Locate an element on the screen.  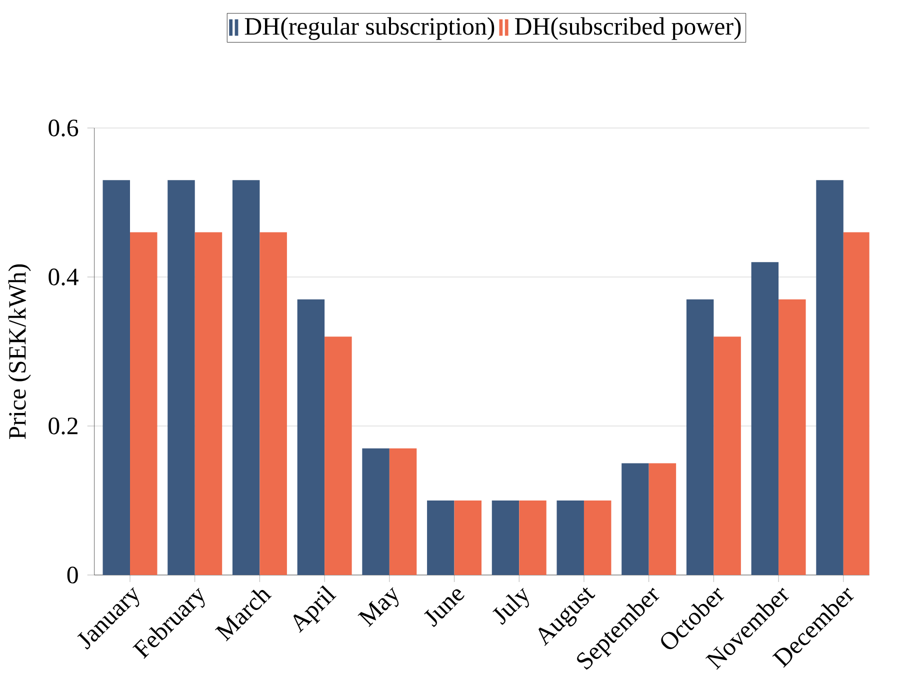
y-tick-label: 0.6 is located at coordinates (63, 128).